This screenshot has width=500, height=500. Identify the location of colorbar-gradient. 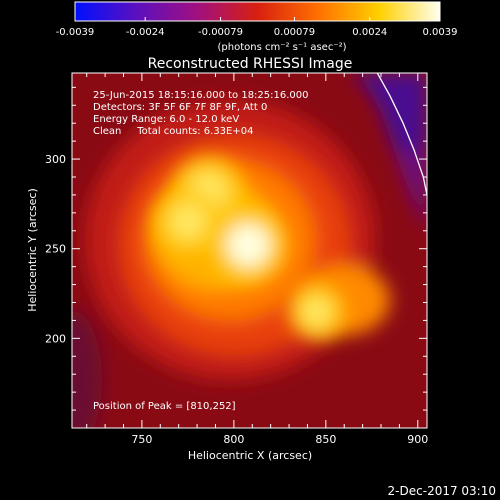
(257, 11).